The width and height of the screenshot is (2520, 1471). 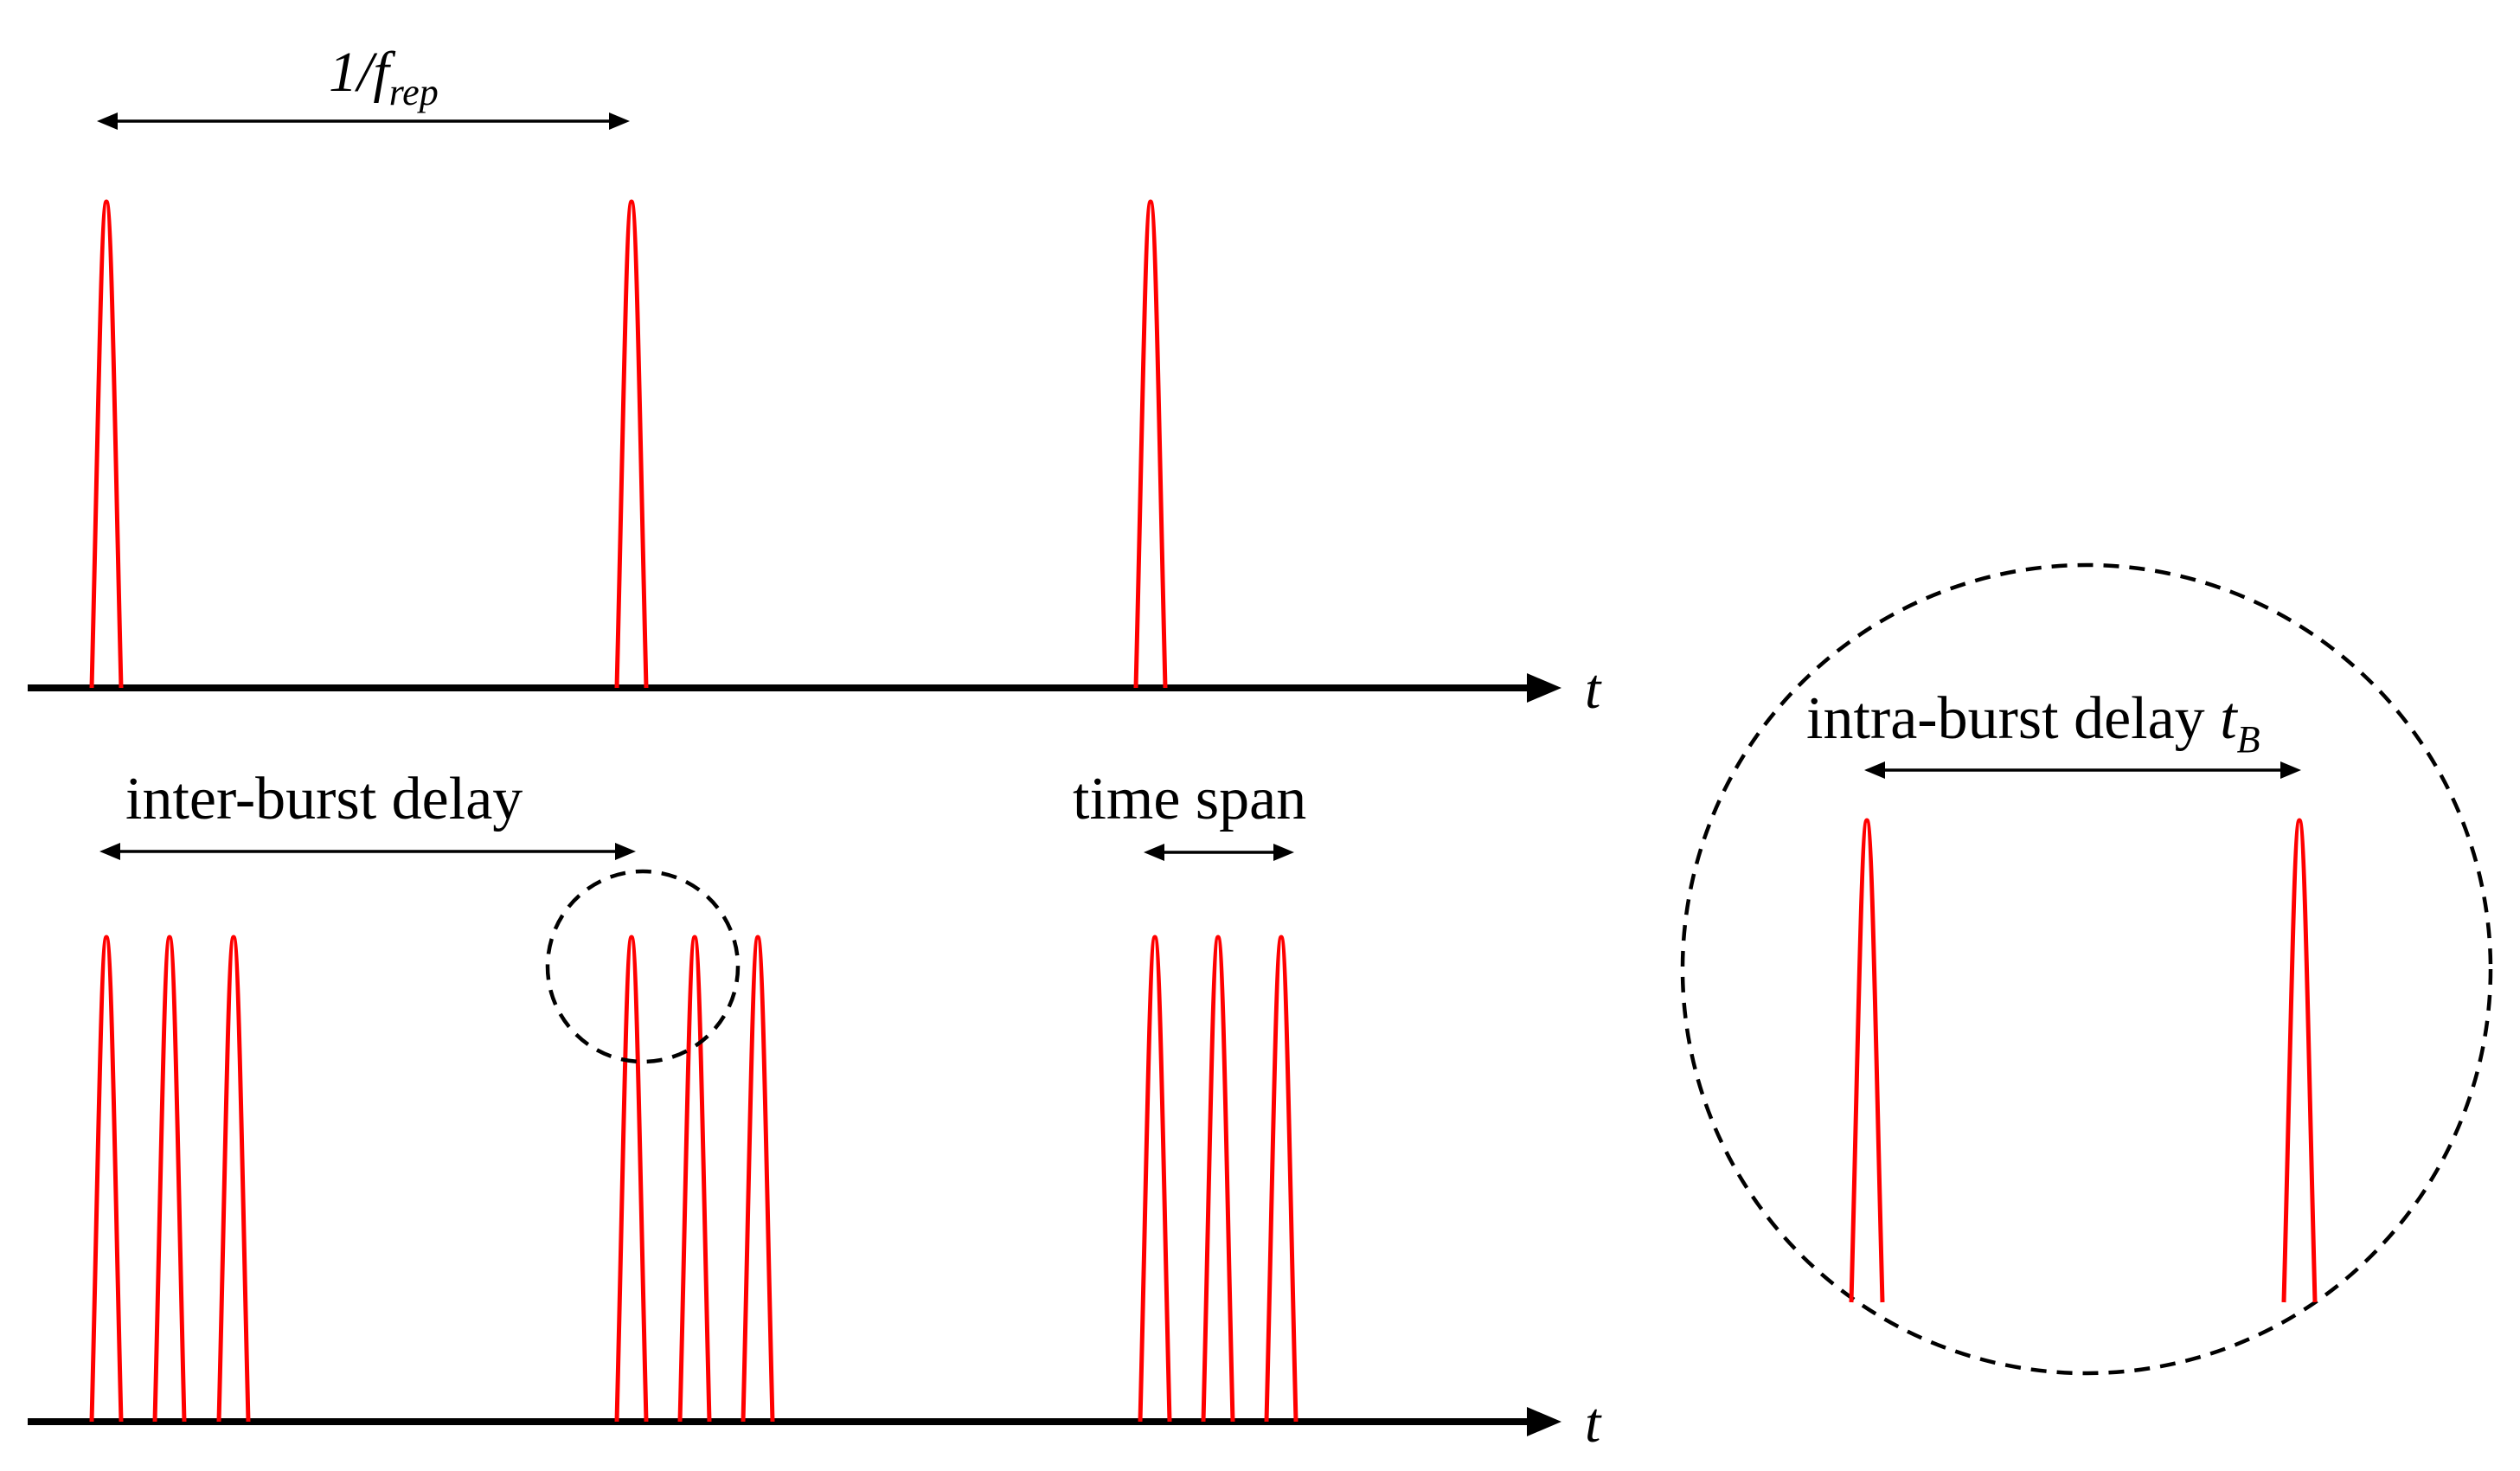 I want to click on intra-burst-label: intra-burst delay tB, so click(x=2033, y=723).